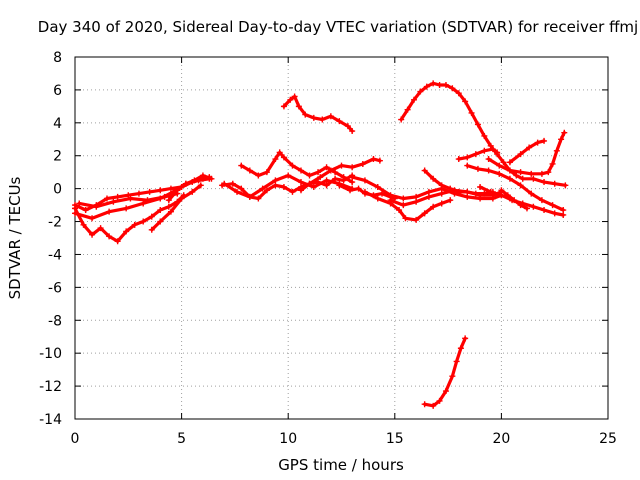 This screenshot has height=480, width=640. Describe the element at coordinates (75, 439) in the screenshot. I see `x-tick-label: 0` at that location.